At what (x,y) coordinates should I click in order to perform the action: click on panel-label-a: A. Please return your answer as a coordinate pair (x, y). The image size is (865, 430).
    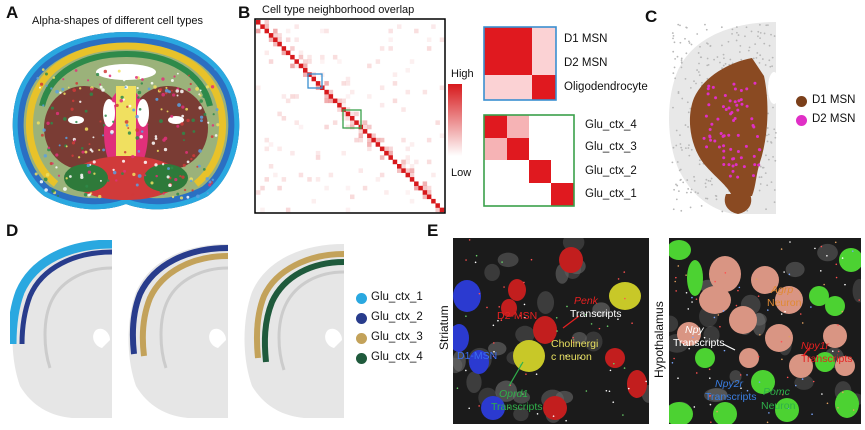
    Looking at the image, I should click on (12, 12).